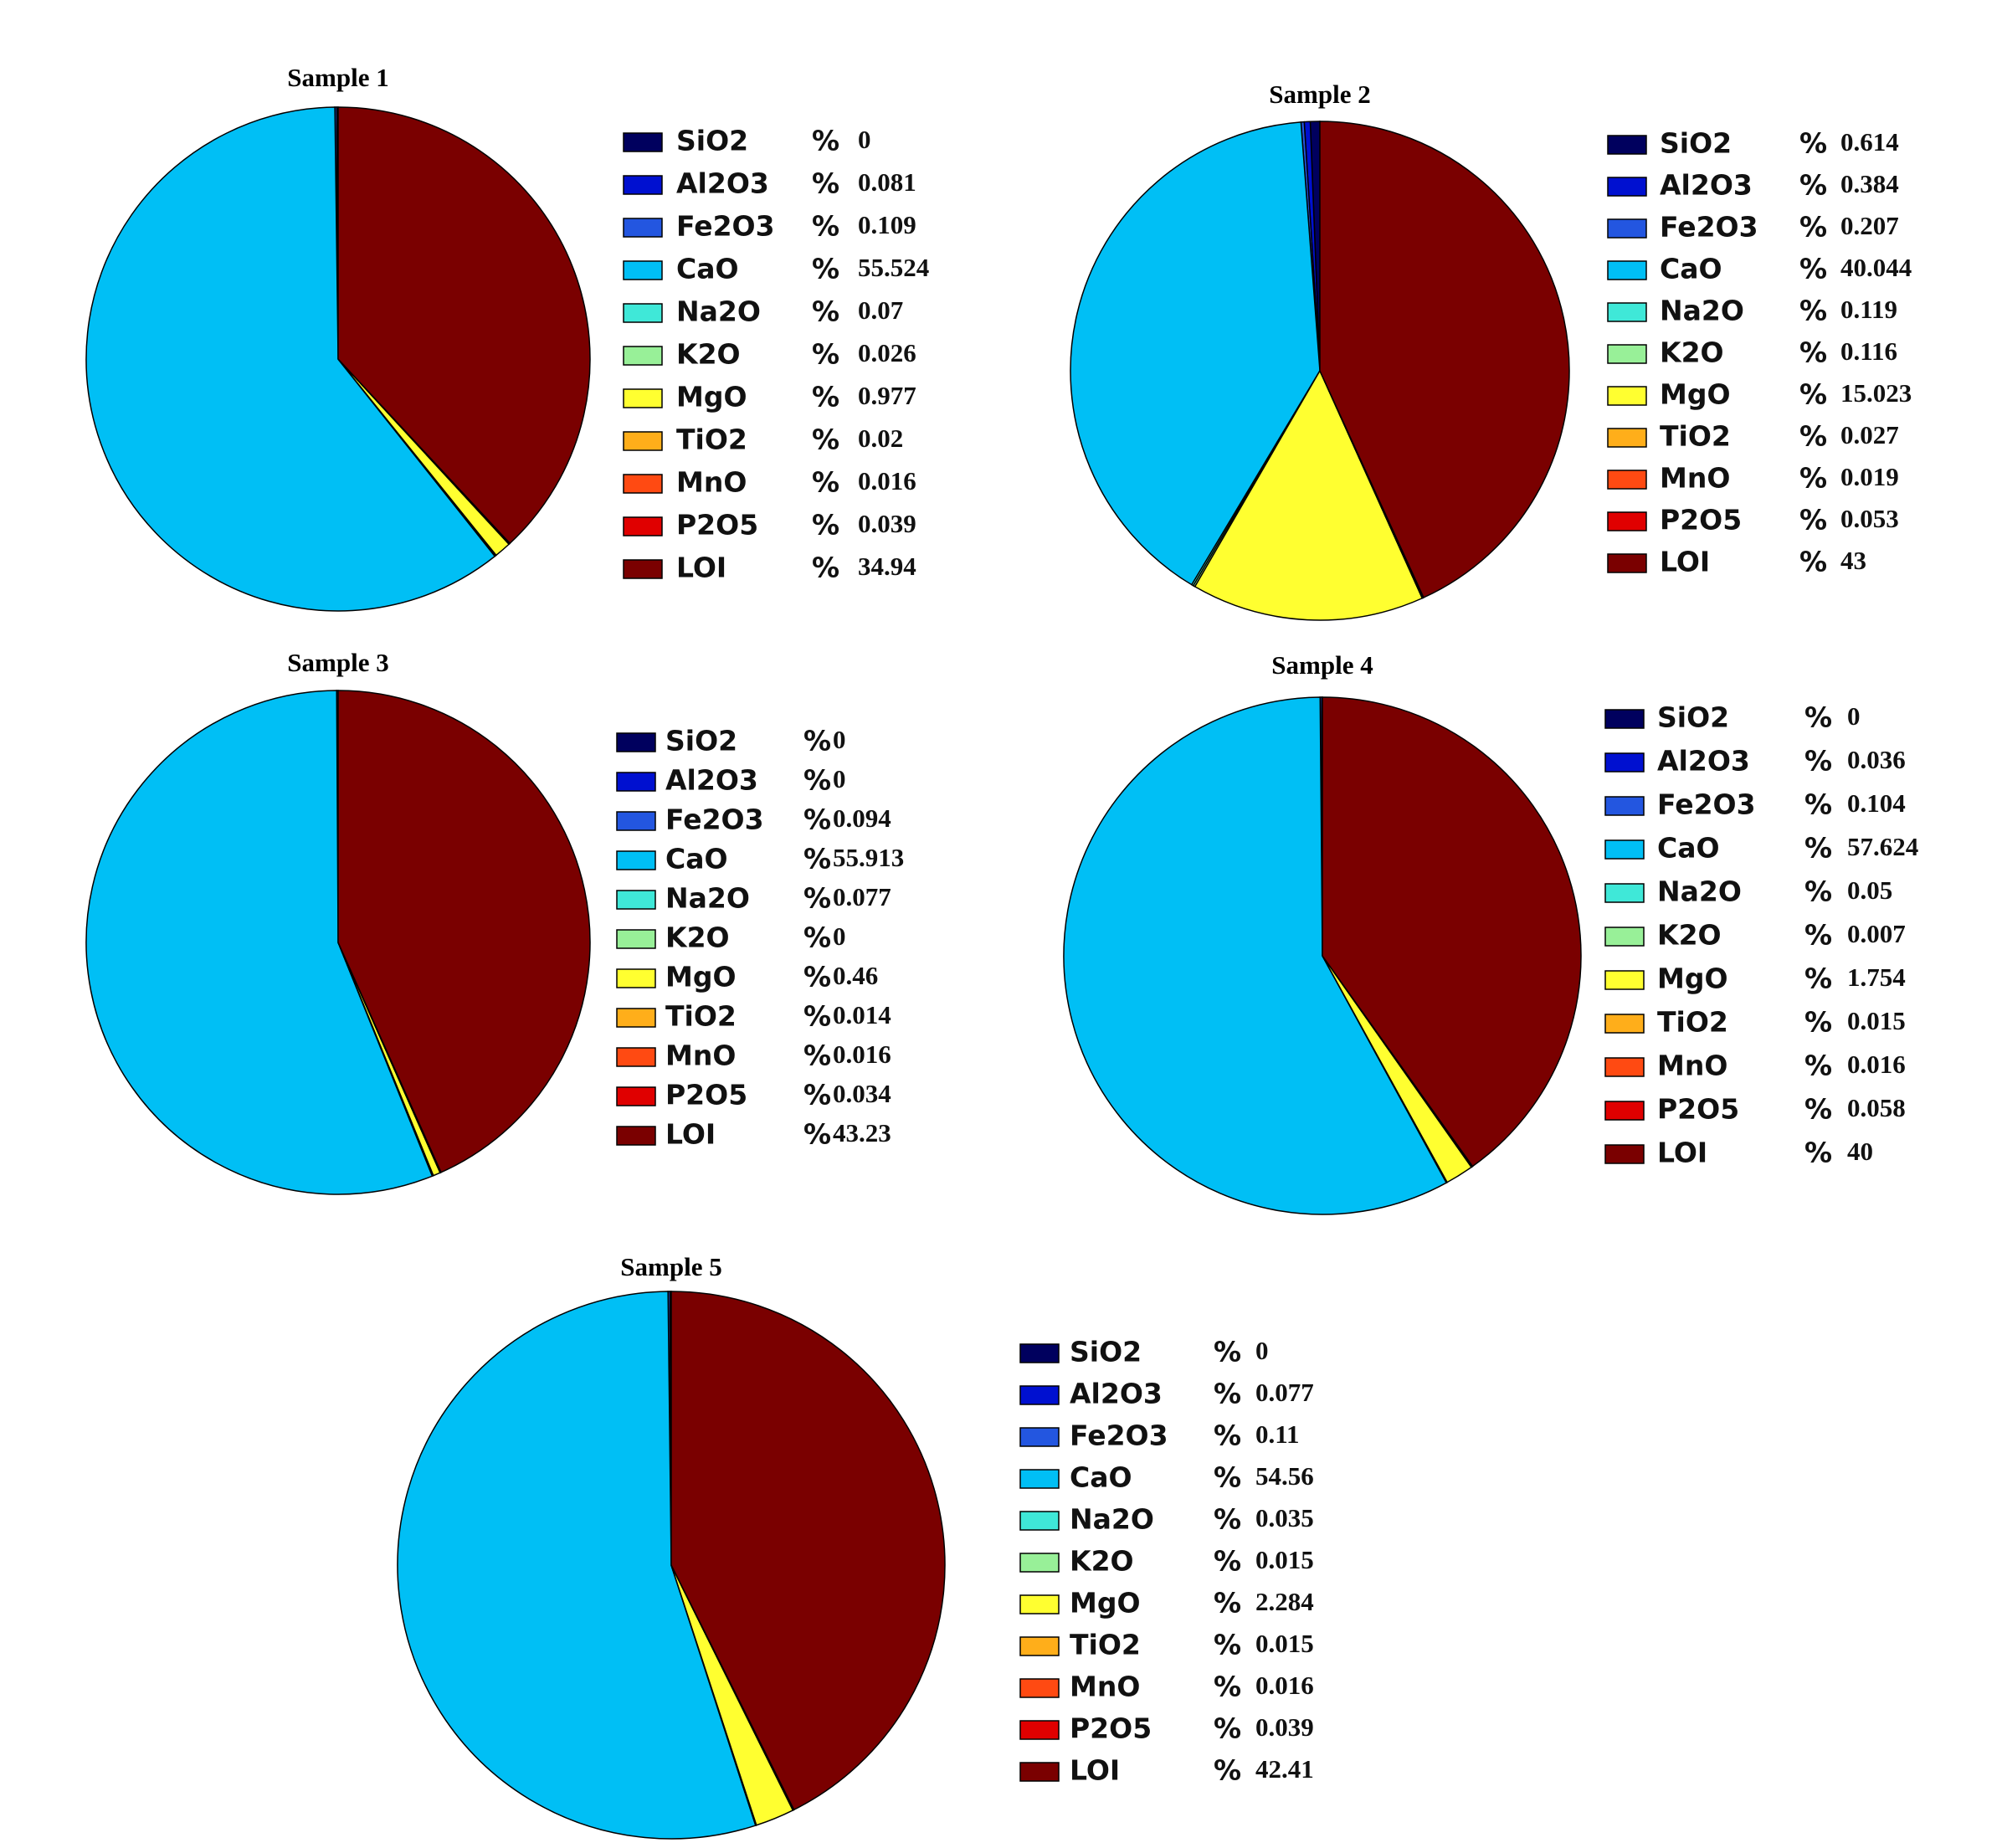 This screenshot has height=1848, width=2002. Describe the element at coordinates (868, 857) in the screenshot. I see `legend-value: 55.913` at that location.